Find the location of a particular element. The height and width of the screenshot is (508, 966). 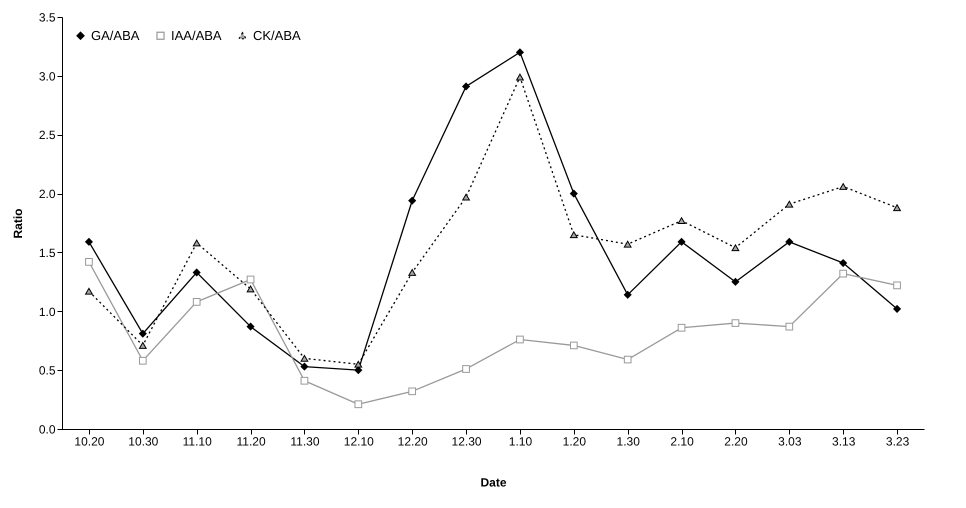

x-tick-label: 11.10 is located at coordinates (197, 441).